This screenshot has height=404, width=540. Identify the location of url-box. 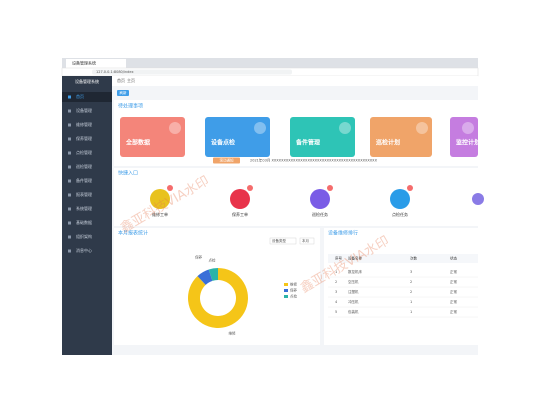
(192, 72).